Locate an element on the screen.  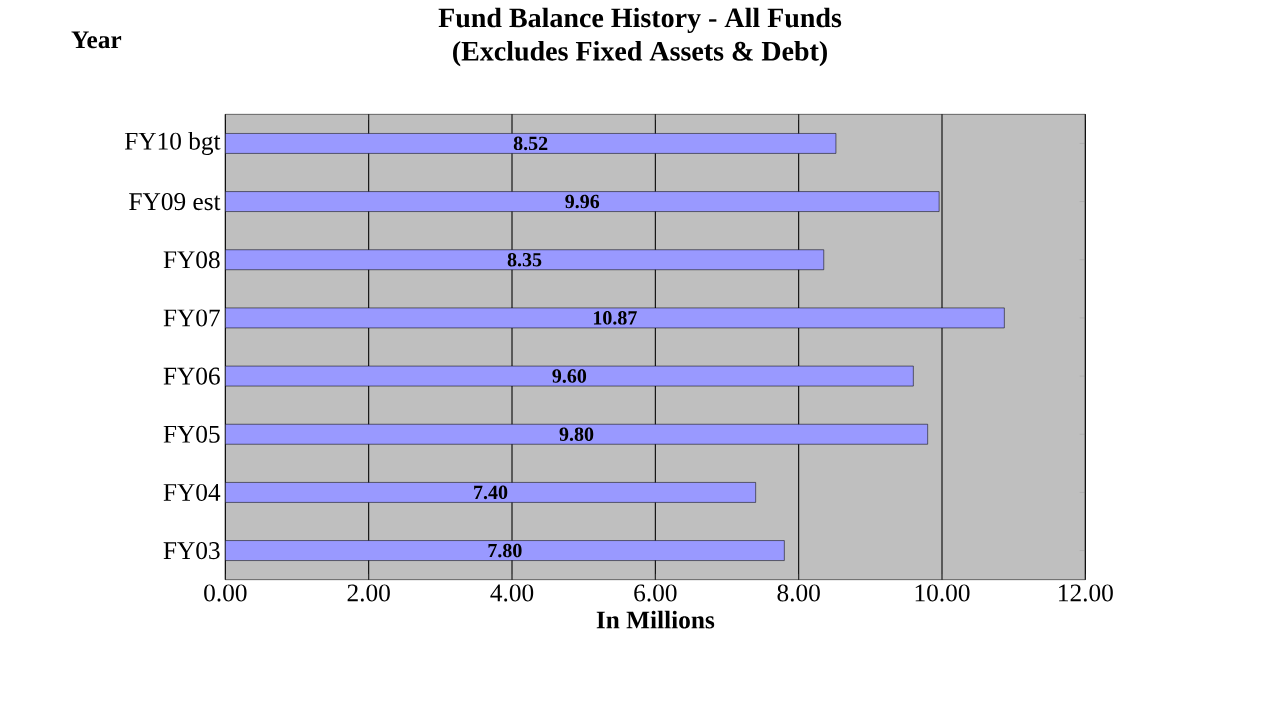
data-label: 8.52 is located at coordinates (530, 143).